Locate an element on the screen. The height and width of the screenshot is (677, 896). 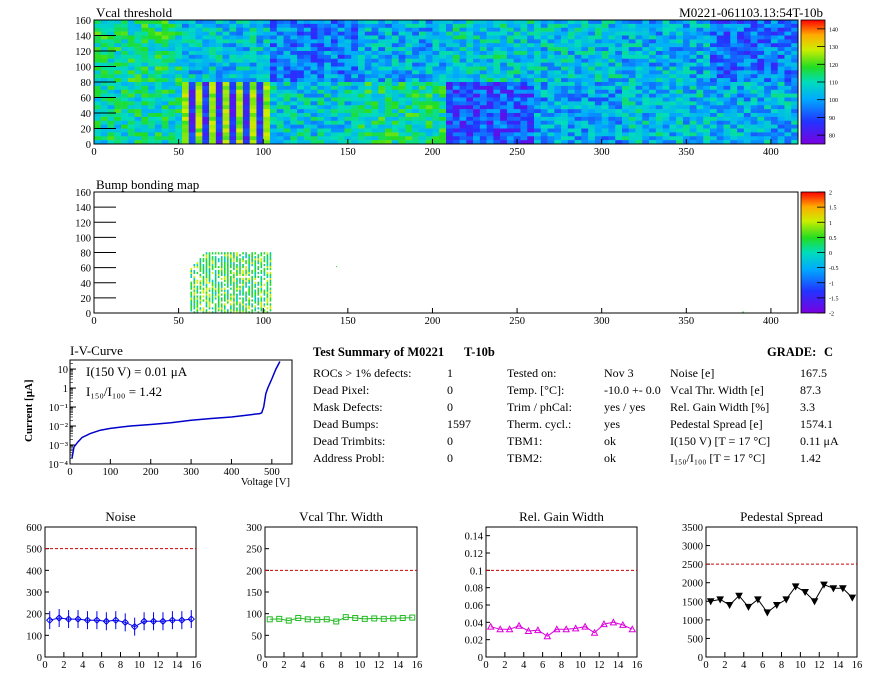
y-tick-label: 100 is located at coordinates (83, 238).